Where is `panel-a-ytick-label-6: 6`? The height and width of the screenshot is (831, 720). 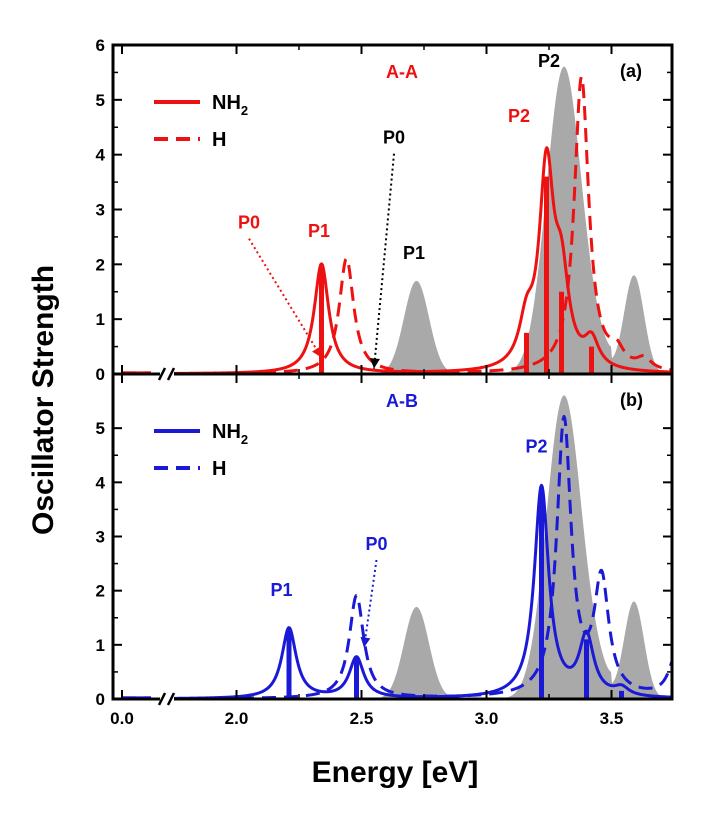
panel-a-ytick-label-6: 6 is located at coordinates (100, 45).